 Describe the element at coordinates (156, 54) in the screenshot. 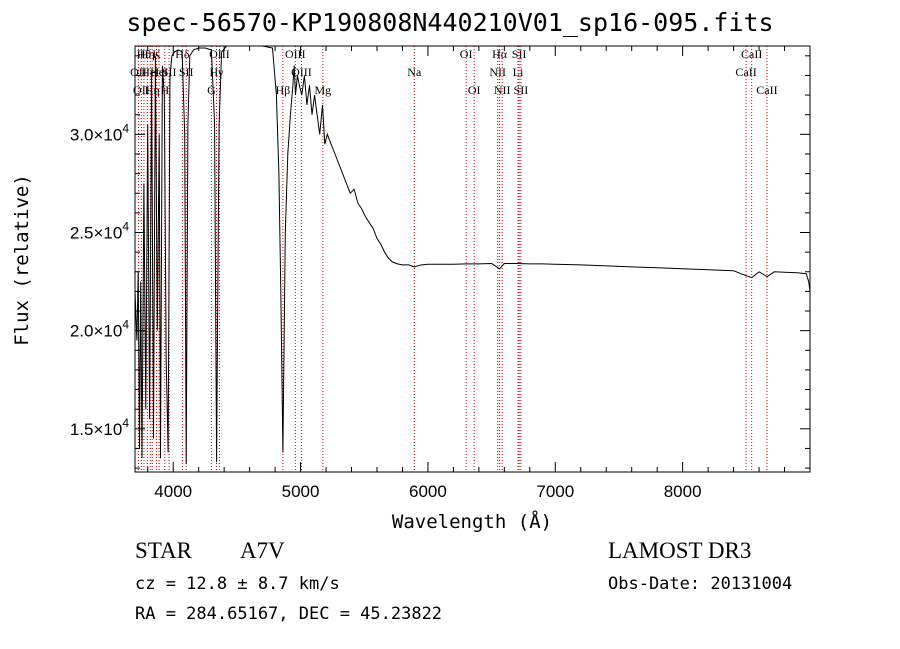

I see `marker-label-6: K` at that location.